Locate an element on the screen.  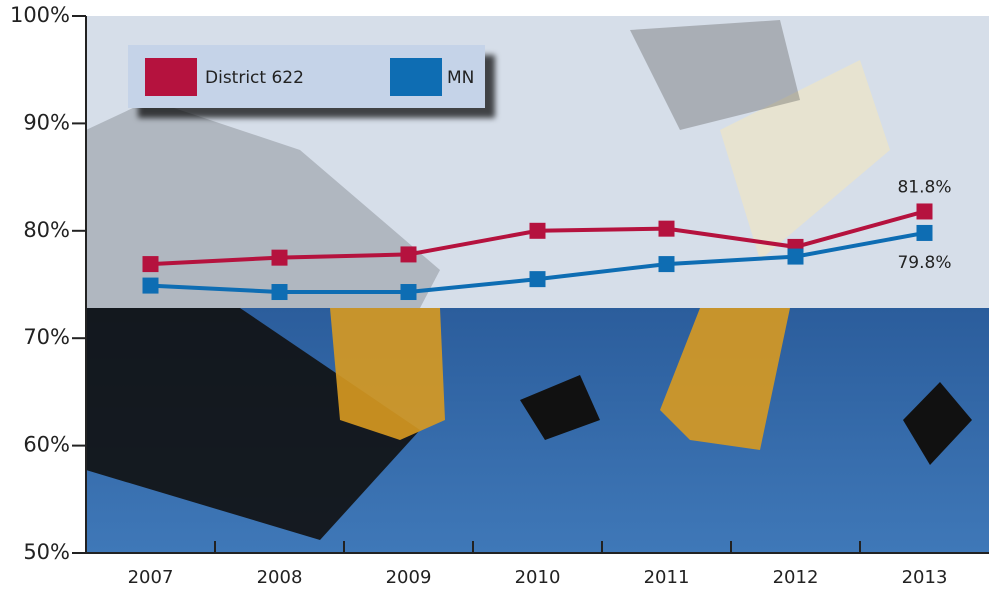
legend-label: MN is located at coordinates (460, 78).